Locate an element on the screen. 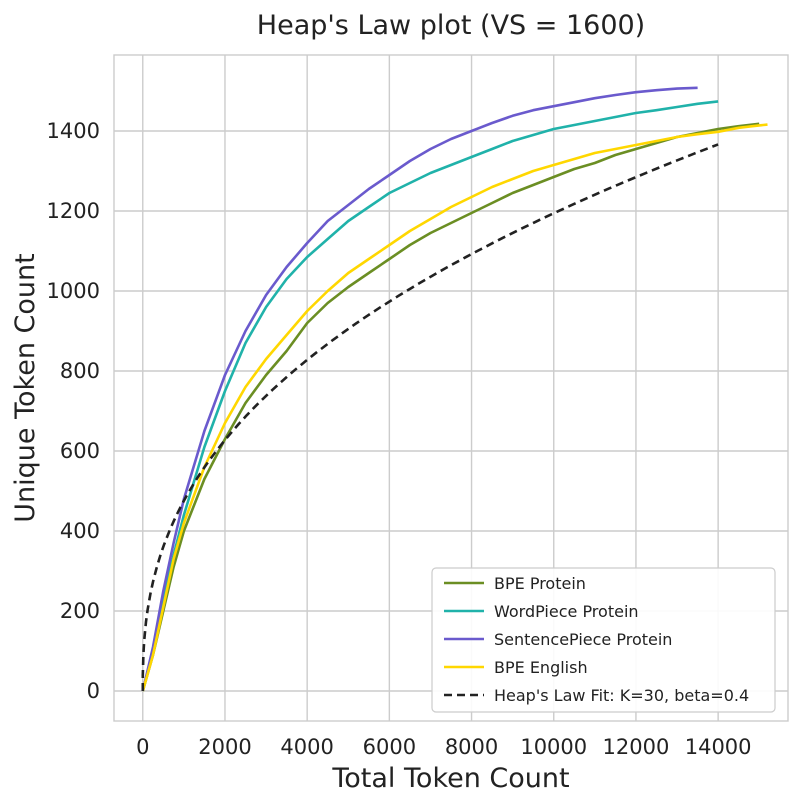 This screenshot has height=805, width=797. legend-label-3: BPE English is located at coordinates (541, 667).